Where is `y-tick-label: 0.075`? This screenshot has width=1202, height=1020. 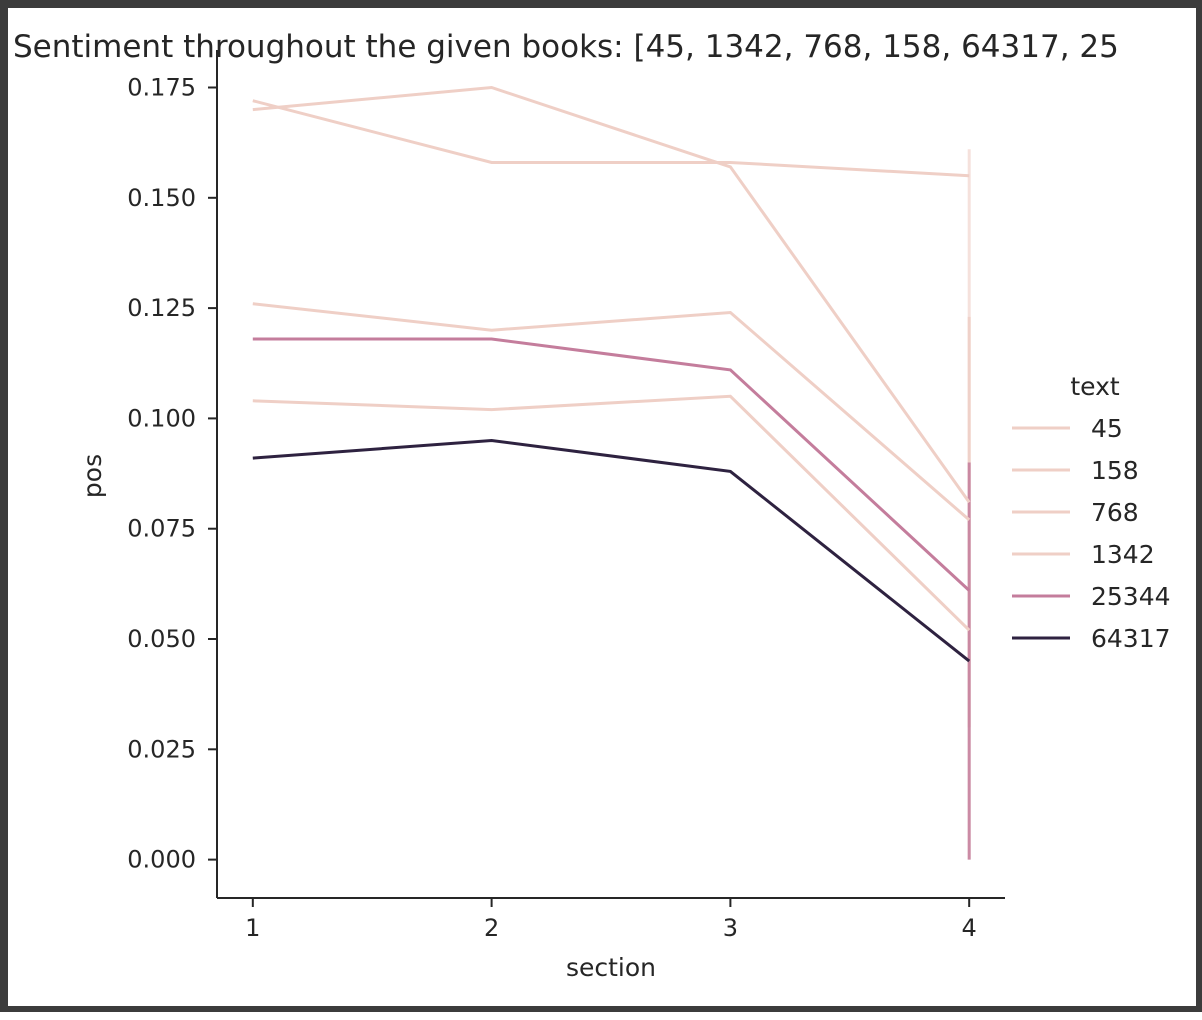
y-tick-label: 0.075 is located at coordinates (161, 529).